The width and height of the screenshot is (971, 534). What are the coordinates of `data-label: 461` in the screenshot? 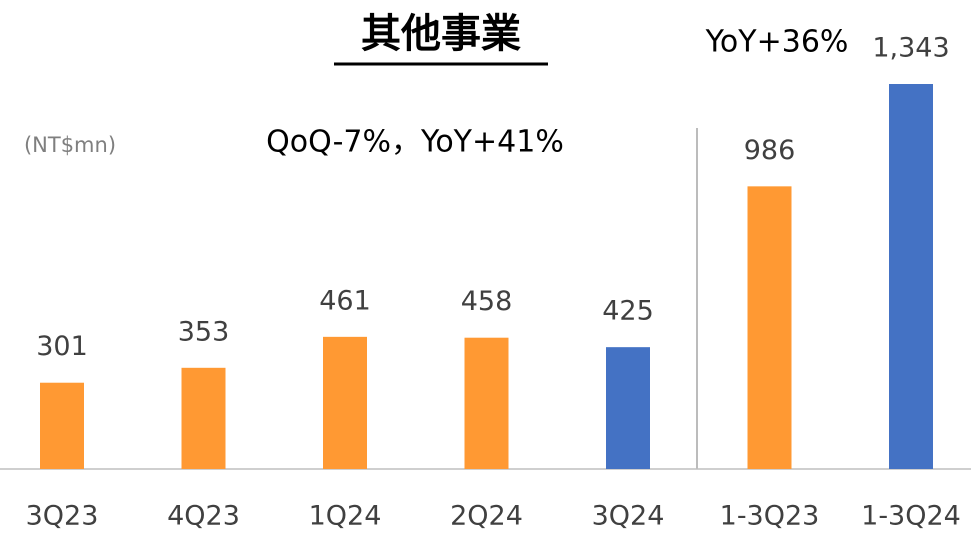 It's located at (345, 300).